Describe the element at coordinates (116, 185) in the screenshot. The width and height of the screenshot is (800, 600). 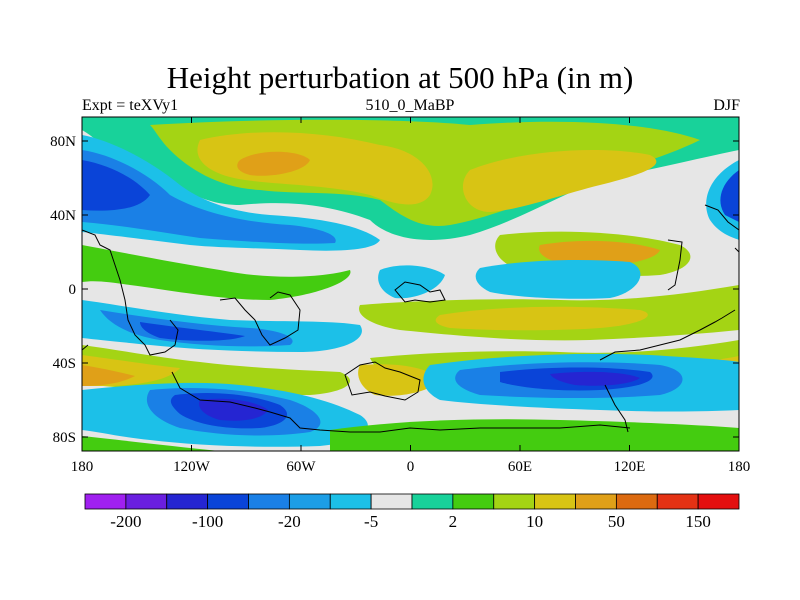
I see `contour-north-negative-west-core` at that location.